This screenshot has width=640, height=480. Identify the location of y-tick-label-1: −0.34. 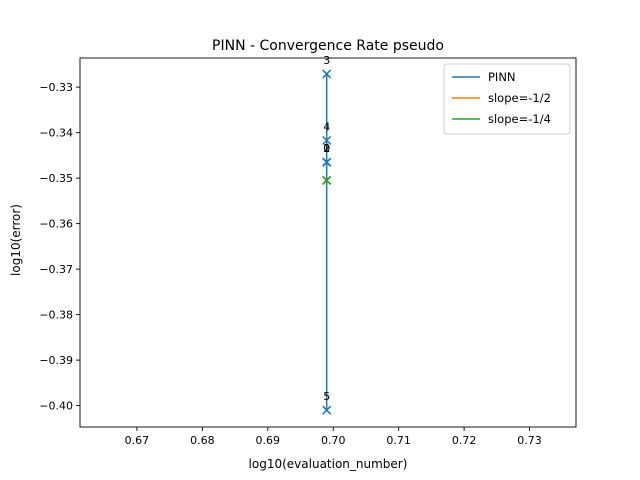
(56, 133).